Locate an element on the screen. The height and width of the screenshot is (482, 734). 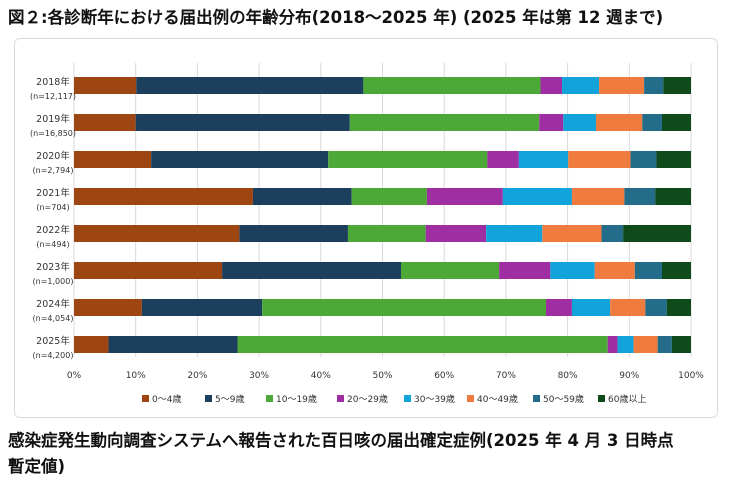
x-tick-label: 0% is located at coordinates (74, 376).